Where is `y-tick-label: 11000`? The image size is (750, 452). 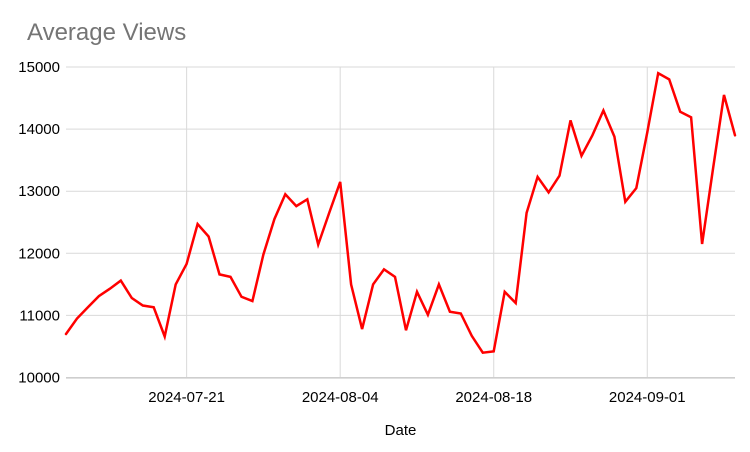 y-tick-label: 11000 is located at coordinates (39, 315).